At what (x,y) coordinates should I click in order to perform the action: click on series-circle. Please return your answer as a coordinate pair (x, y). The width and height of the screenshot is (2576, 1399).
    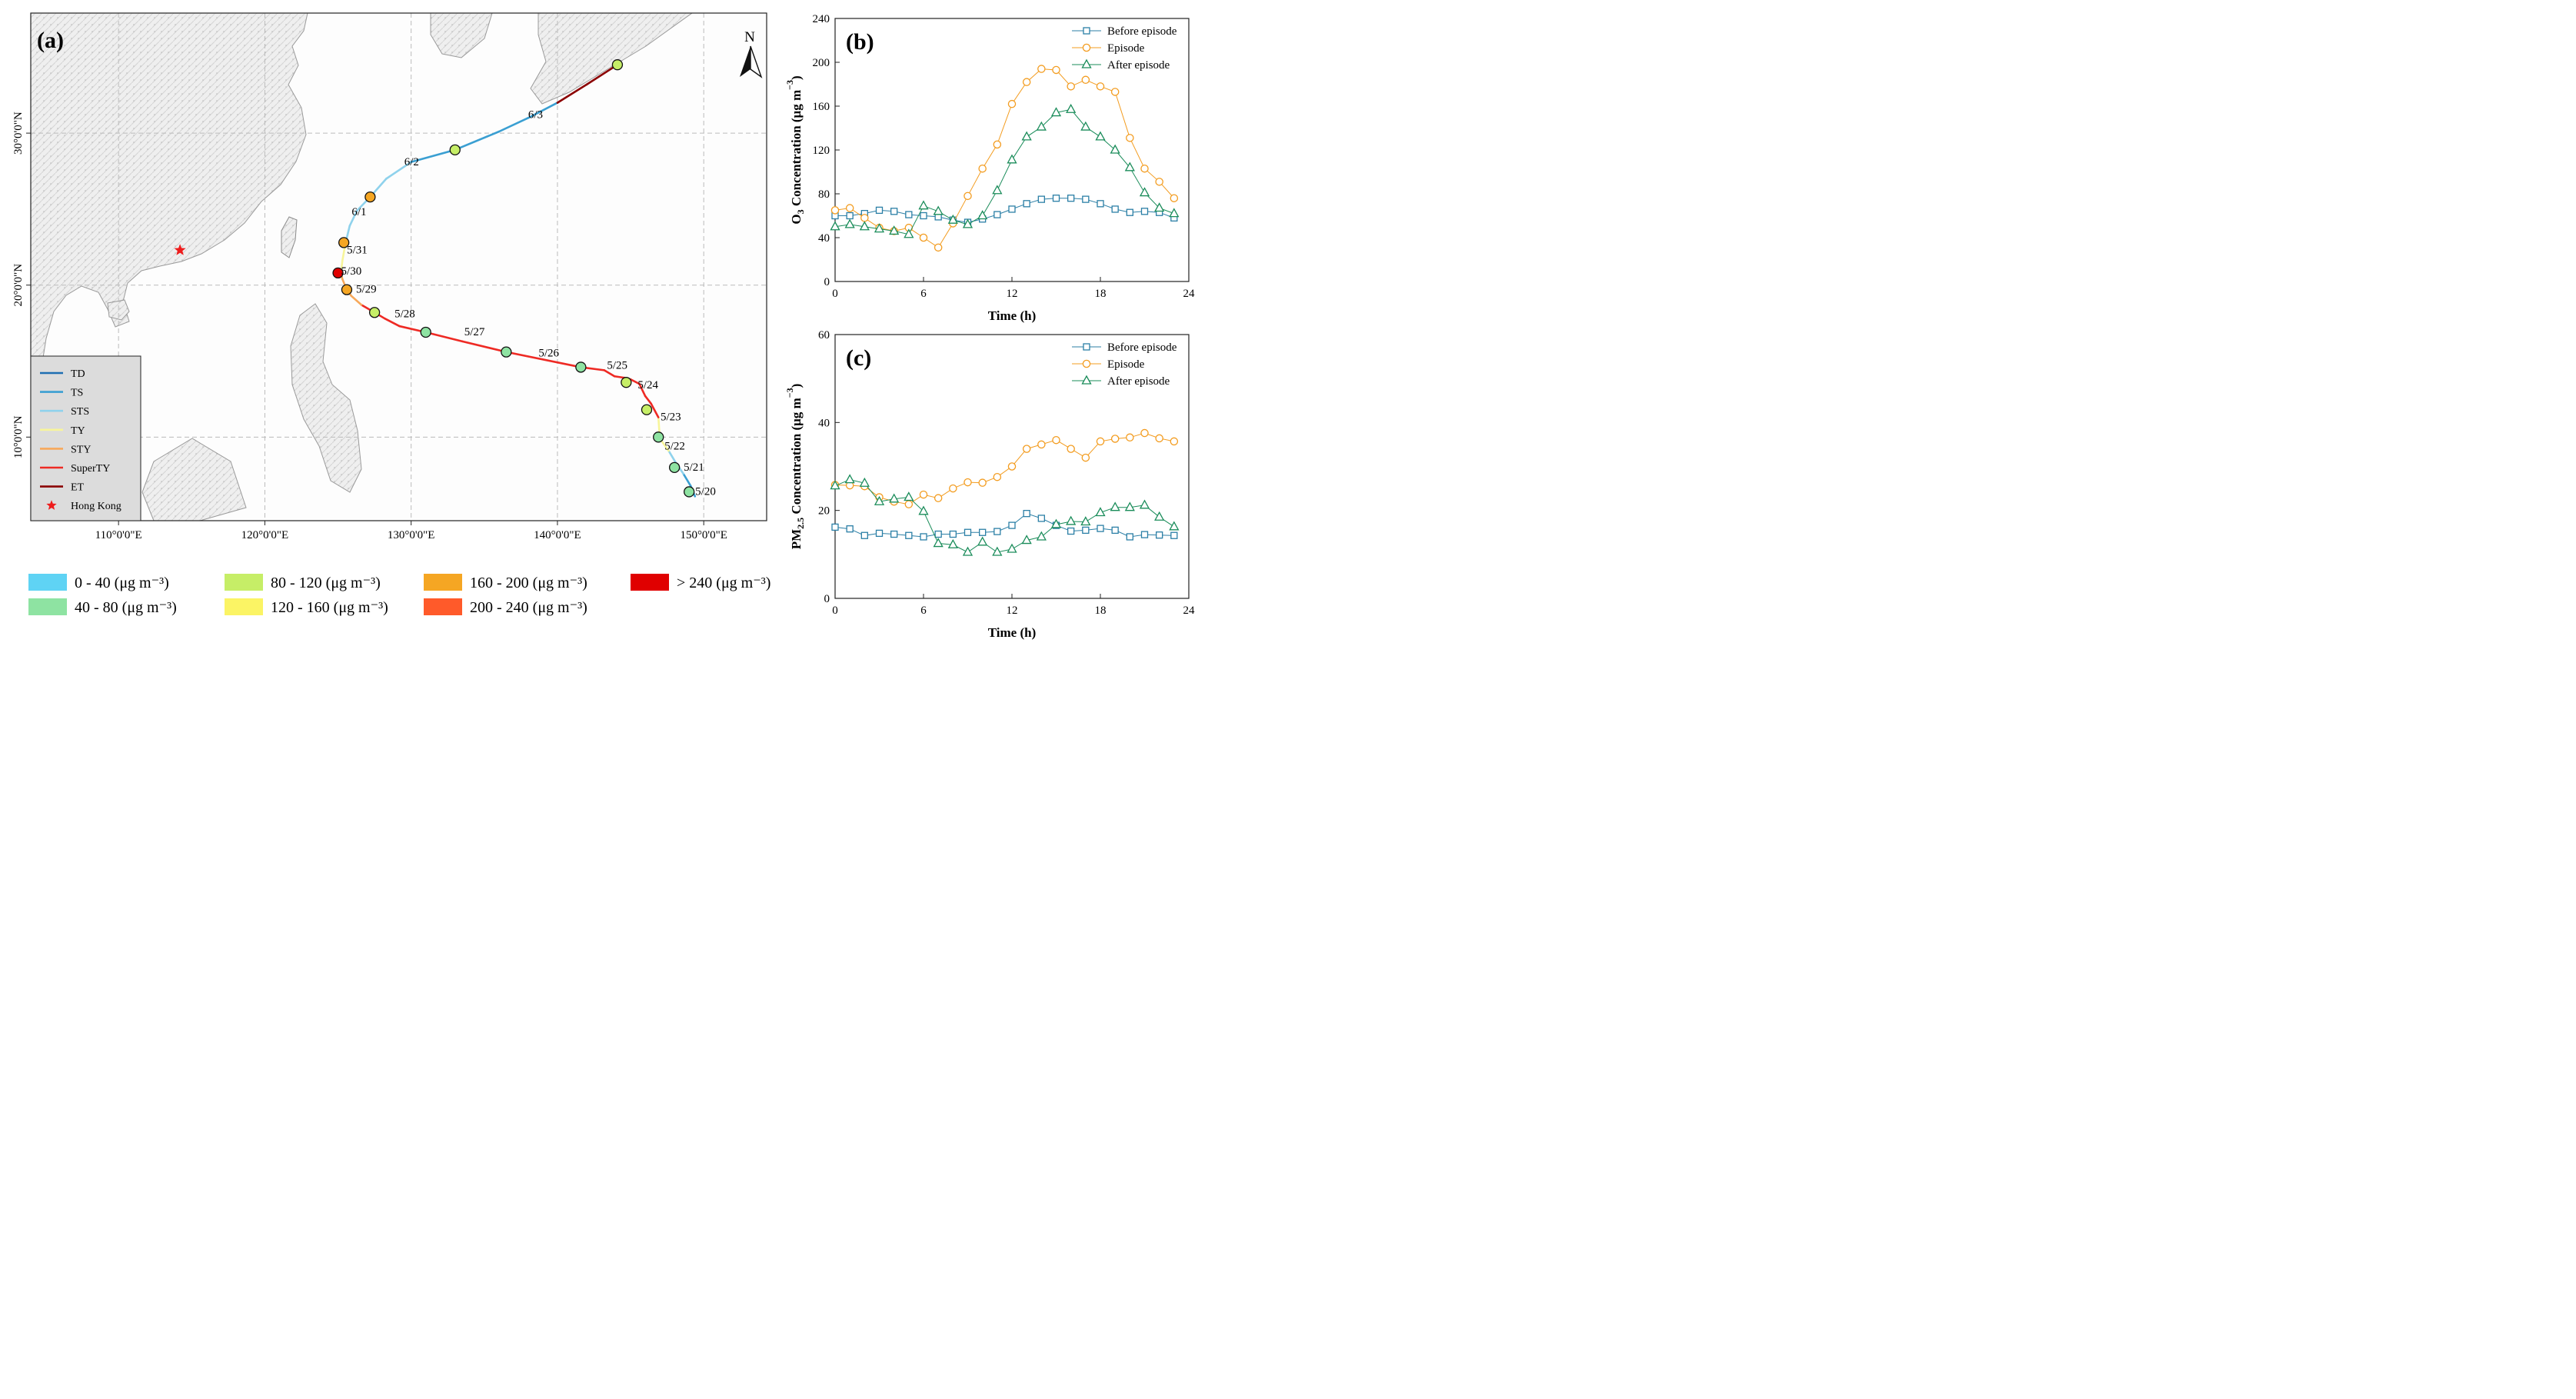
    Looking at the image, I should click on (1004, 158).